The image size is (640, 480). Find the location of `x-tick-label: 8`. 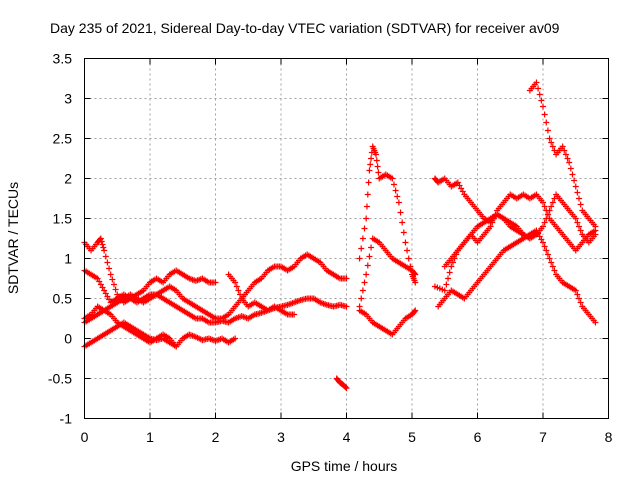

x-tick-label: 8 is located at coordinates (609, 437).